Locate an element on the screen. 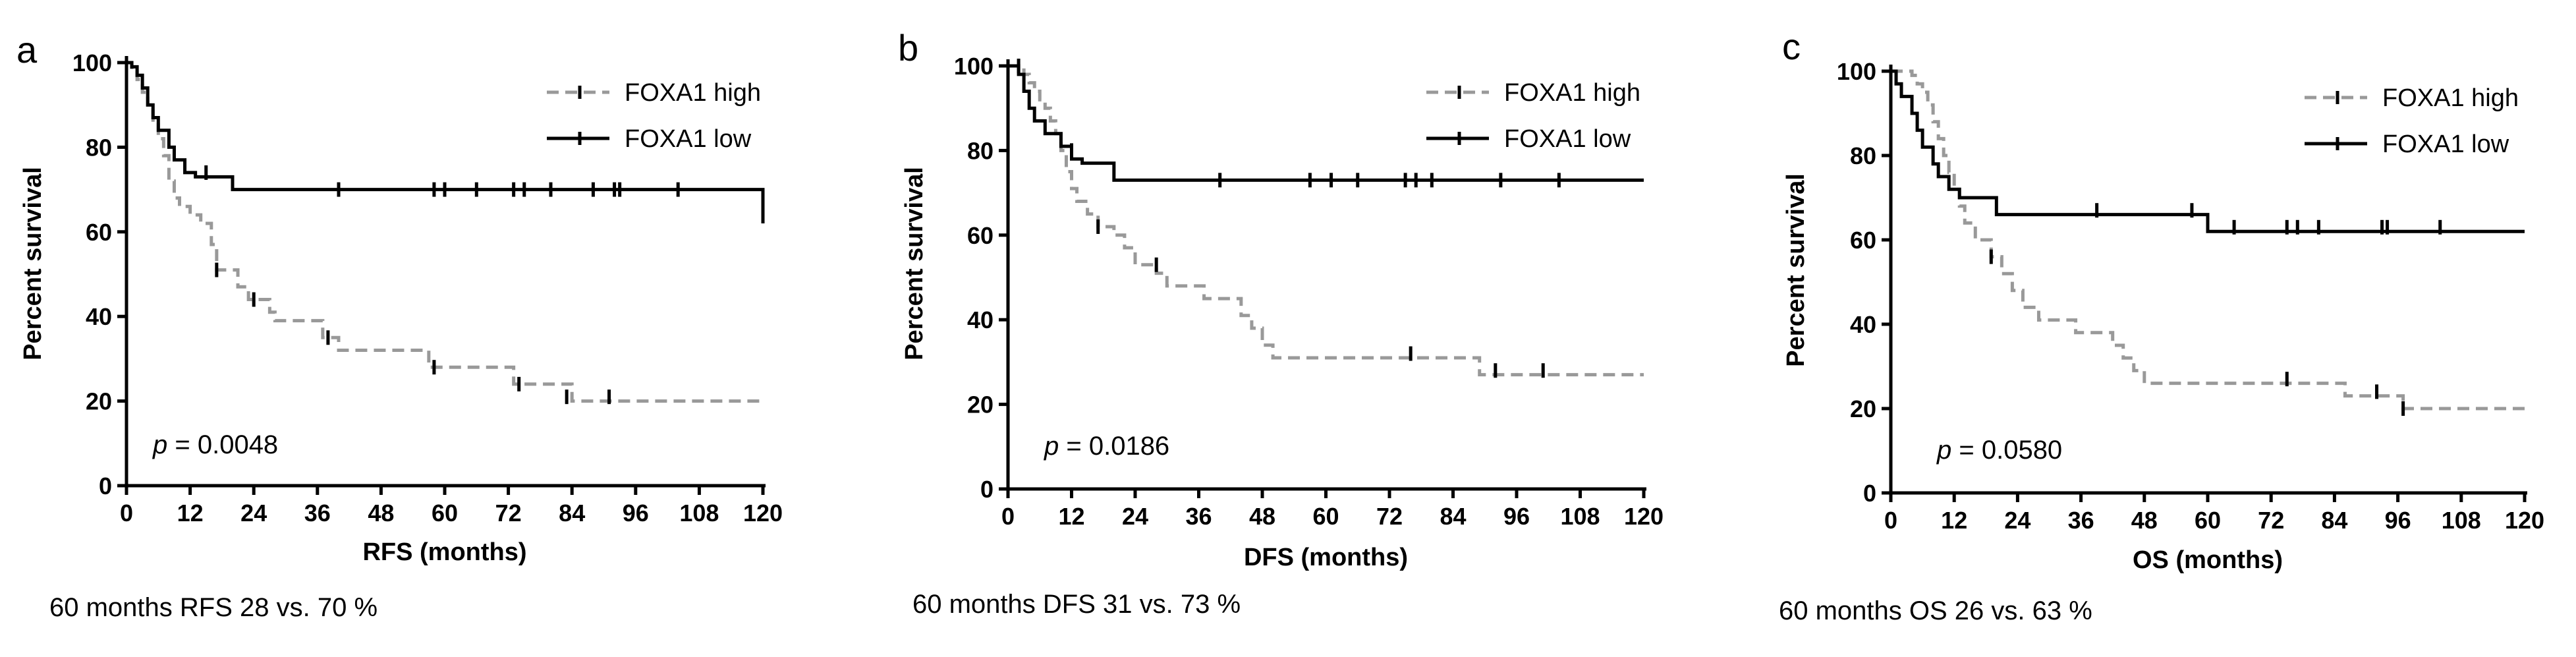 Image resolution: width=2576 pixels, height=657 pixels. caption-b: 60 months DFS 31 vs. 73 % is located at coordinates (1076, 604).